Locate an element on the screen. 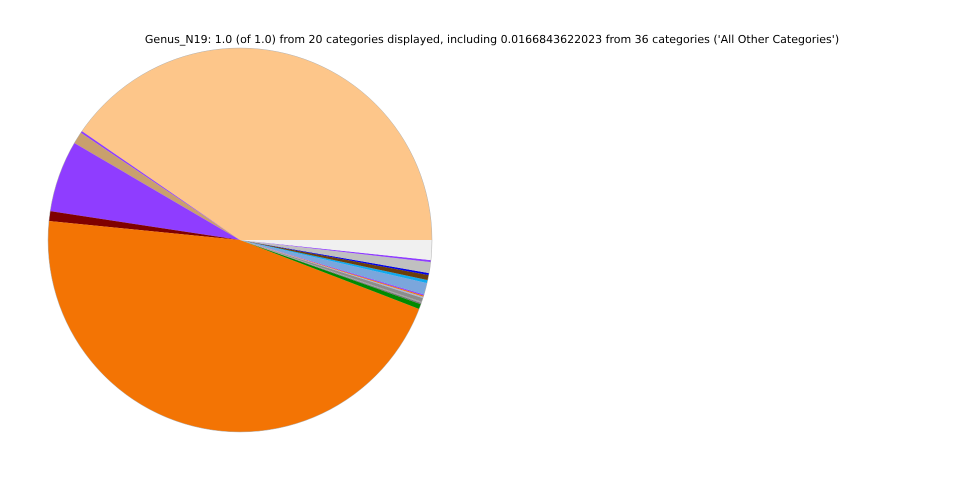 The width and height of the screenshot is (960, 480). text: Genus_N19: 1.0 (of 1.0) from 20 categories displayed, including 0.0166843622023 from 36 categories ('All Other Categories') is located at coordinates (492, 39).